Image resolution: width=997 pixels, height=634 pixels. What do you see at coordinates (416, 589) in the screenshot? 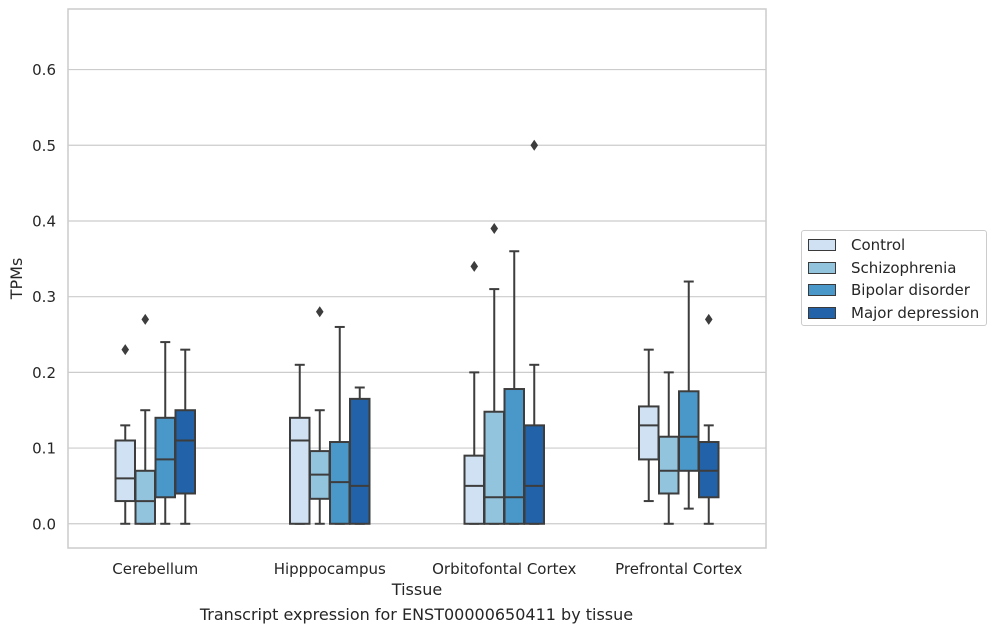
I see `x-axis-label: Tissue` at bounding box center [416, 589].